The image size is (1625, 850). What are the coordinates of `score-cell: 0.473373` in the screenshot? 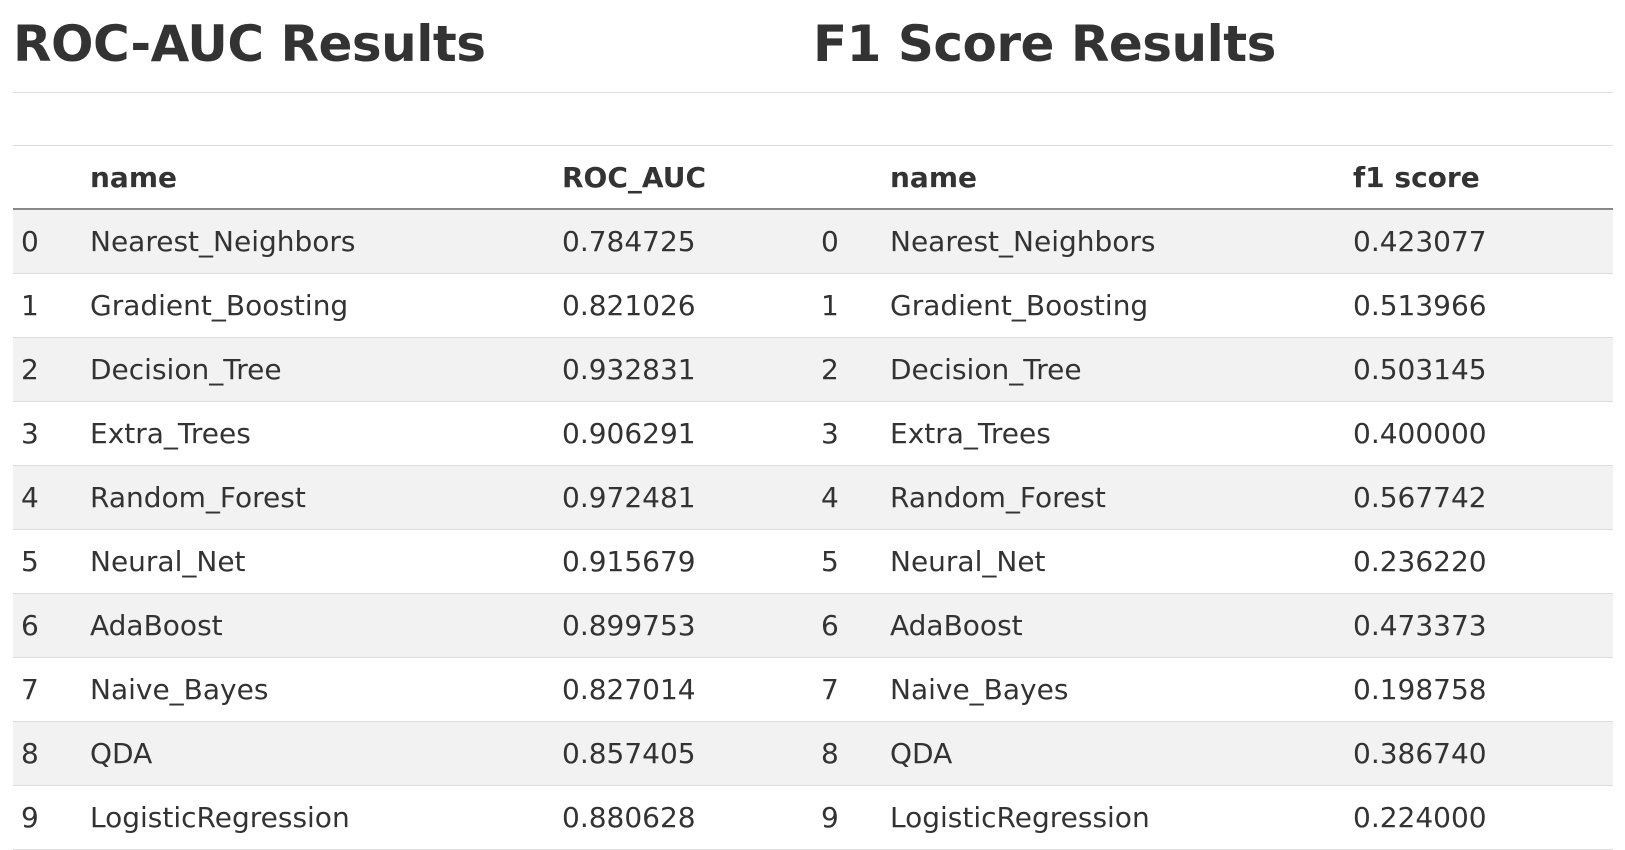 It's located at (1483, 625).